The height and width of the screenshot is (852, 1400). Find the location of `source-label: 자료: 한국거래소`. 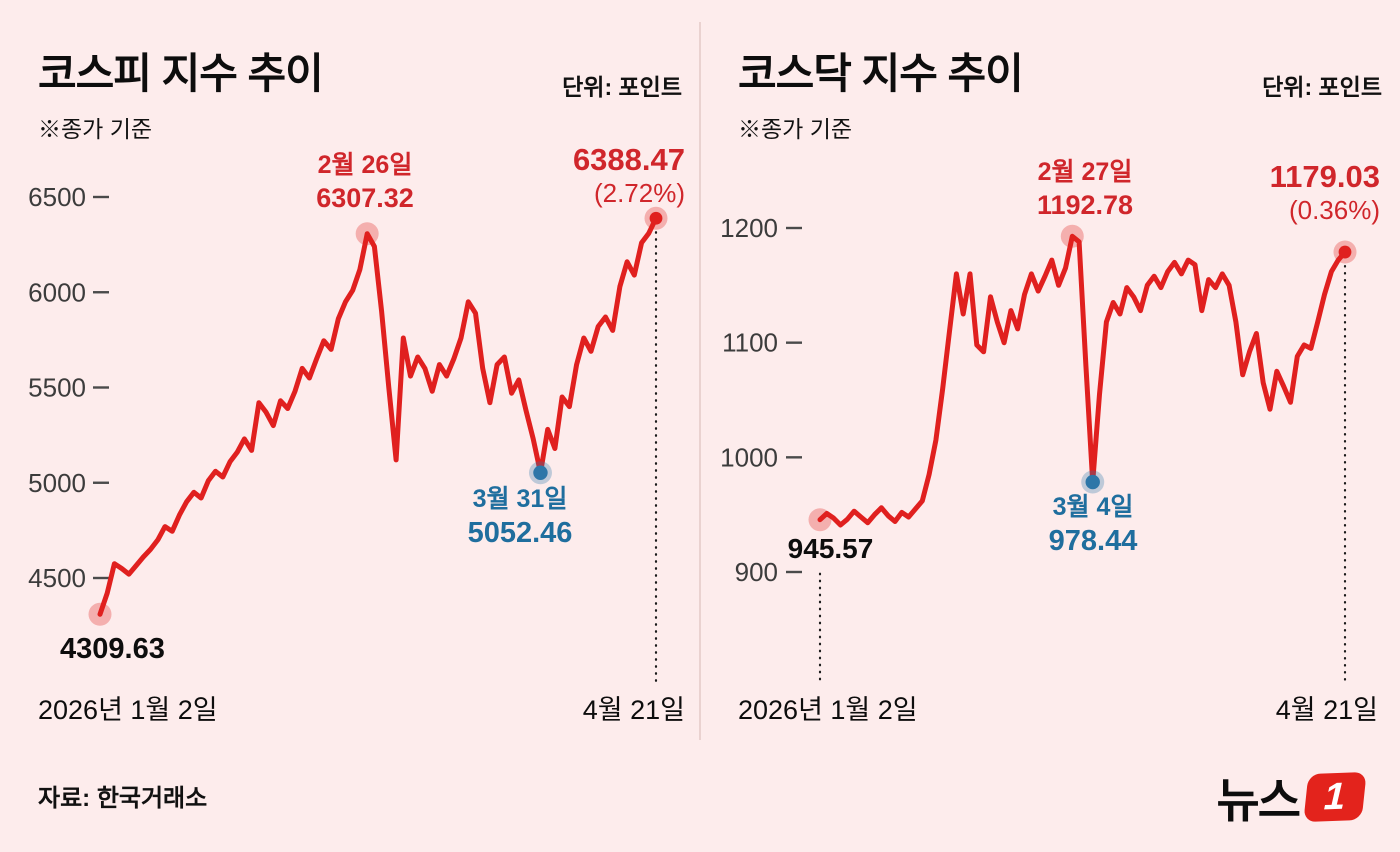

source-label: 자료: 한국거래소 is located at coordinates (123, 798).